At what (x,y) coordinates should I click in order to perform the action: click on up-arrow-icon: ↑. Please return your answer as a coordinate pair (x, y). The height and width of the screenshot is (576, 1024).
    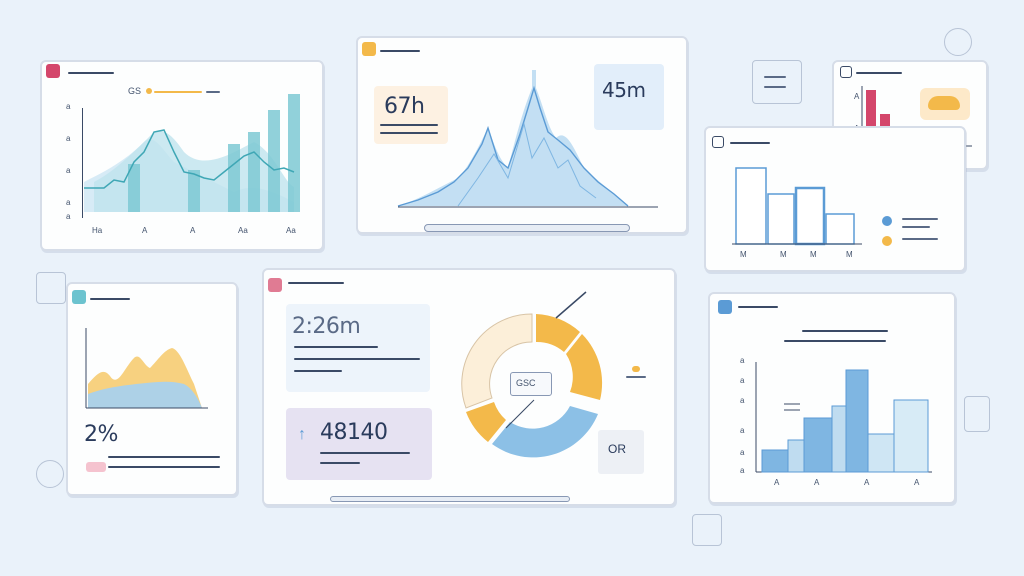
    Looking at the image, I should click on (302, 434).